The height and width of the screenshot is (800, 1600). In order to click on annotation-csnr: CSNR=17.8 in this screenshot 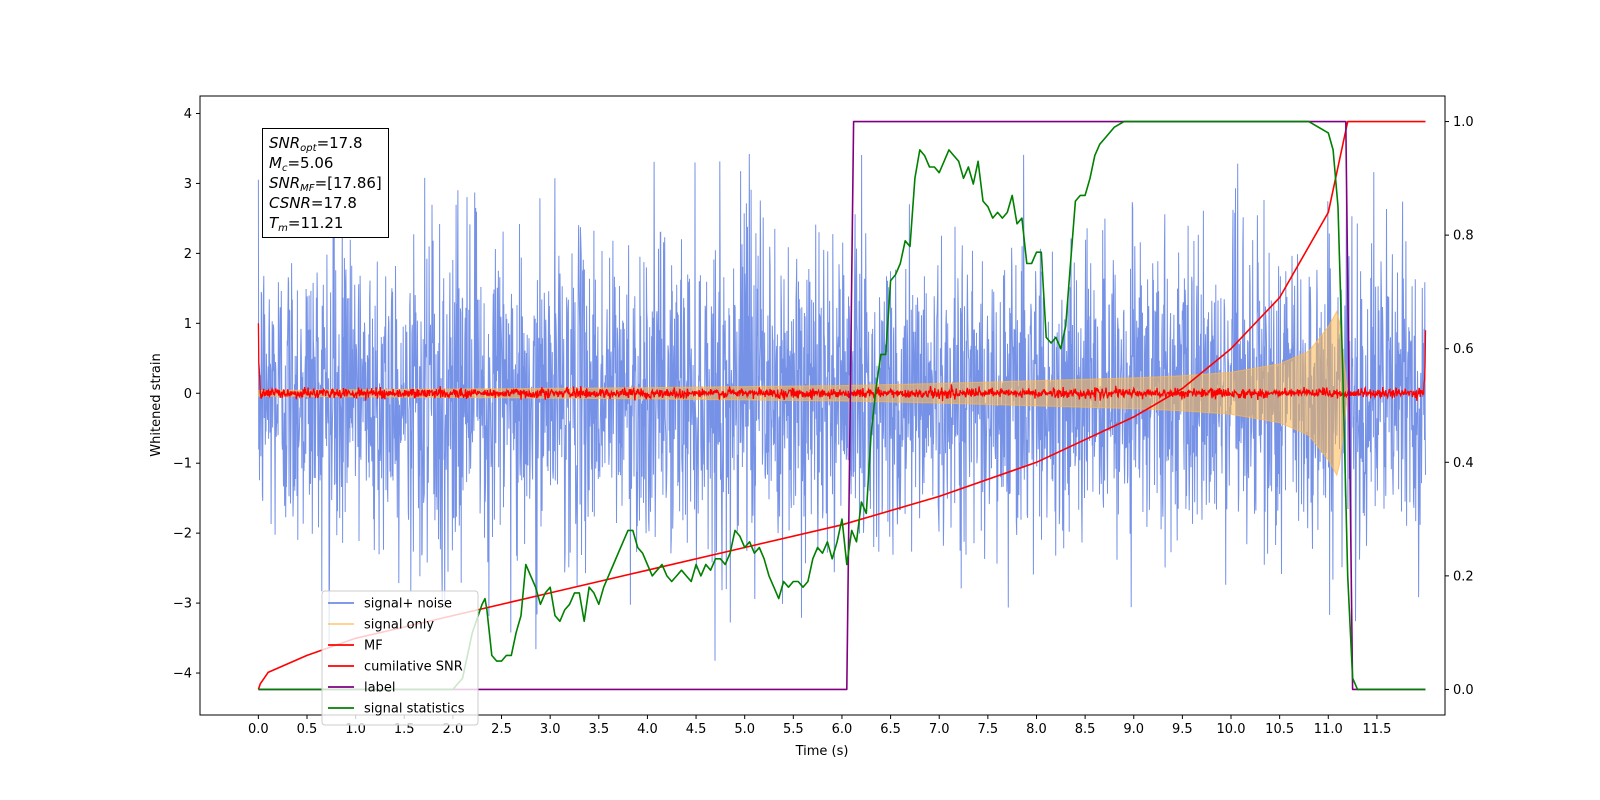, I will do `click(313, 203)`.